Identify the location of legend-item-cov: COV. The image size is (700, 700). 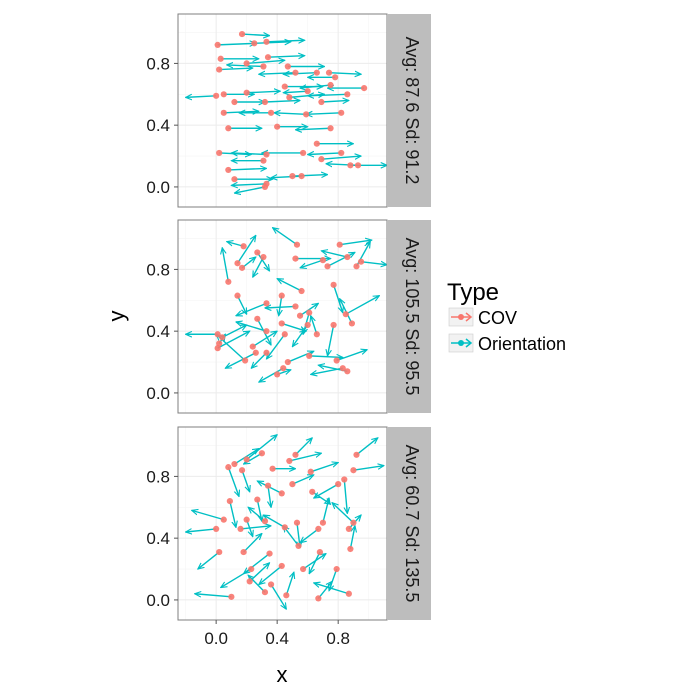
(482, 317).